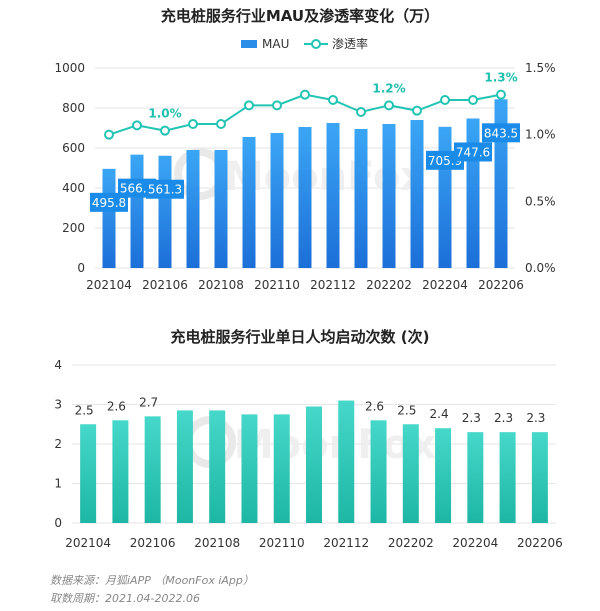  I want to click on data-label: 2.4, so click(439, 414).